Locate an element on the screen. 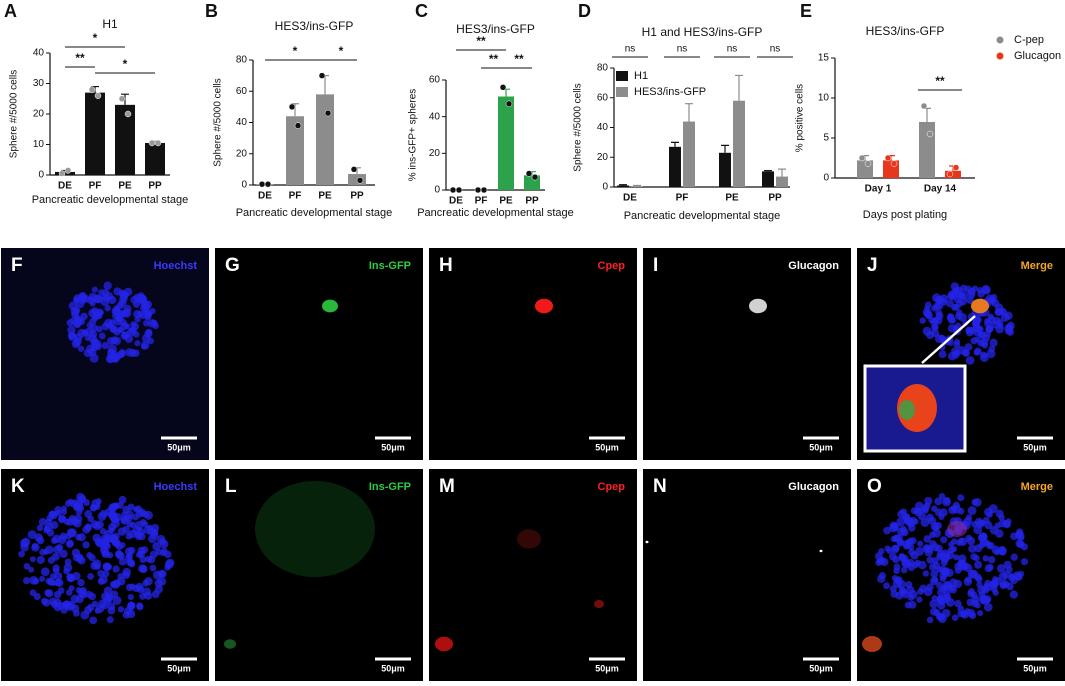 The height and width of the screenshot is (686, 1065). panel-letter: A is located at coordinates (10, 11).